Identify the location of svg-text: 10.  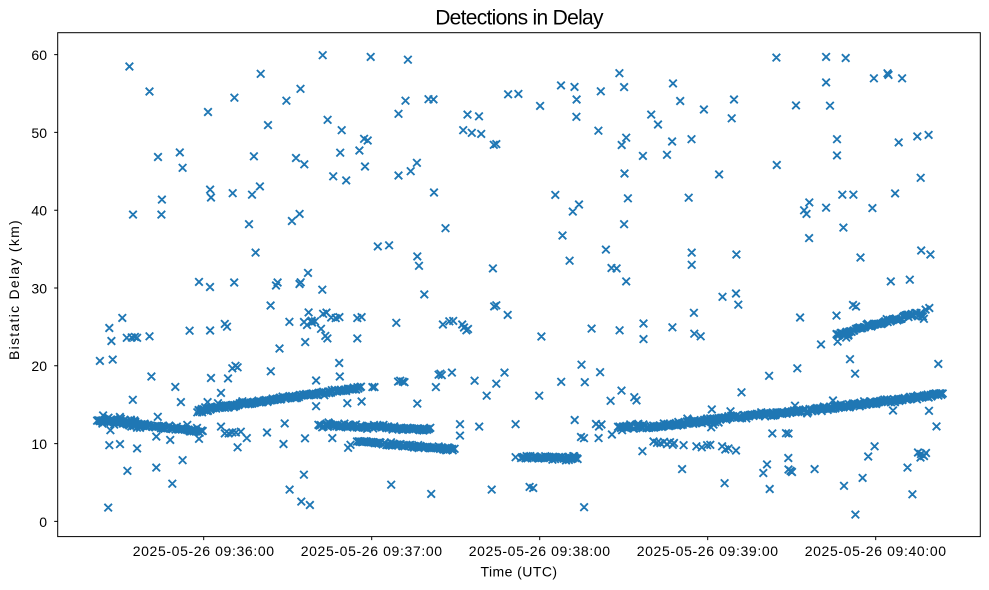
(39, 444).